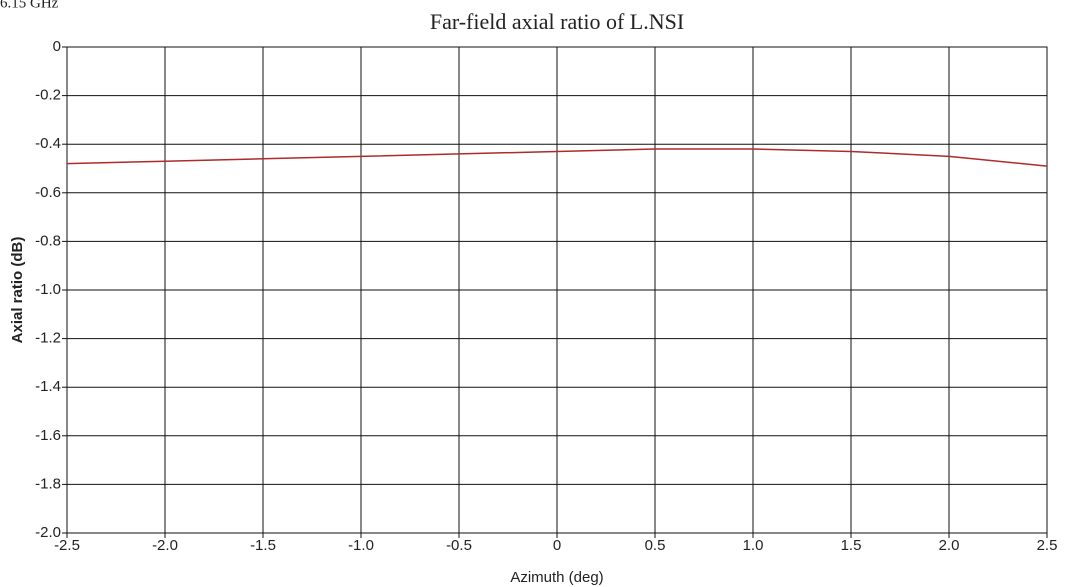 The image size is (1079, 587). I want to click on data-line, so click(557, 157).